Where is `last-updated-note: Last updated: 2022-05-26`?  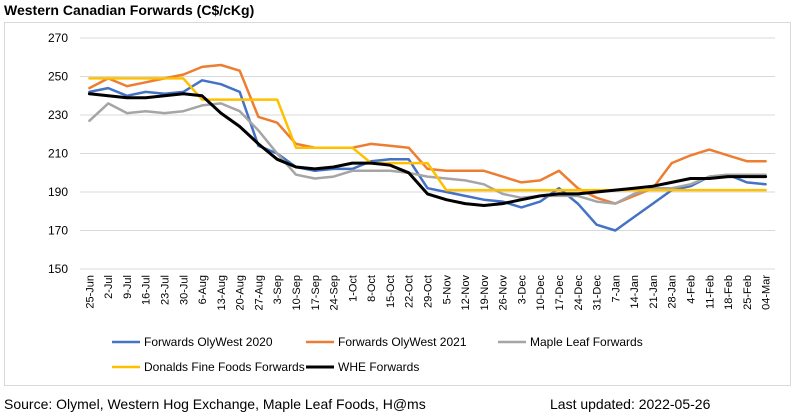 last-updated-note: Last updated: 2022-05-26 is located at coordinates (630, 404).